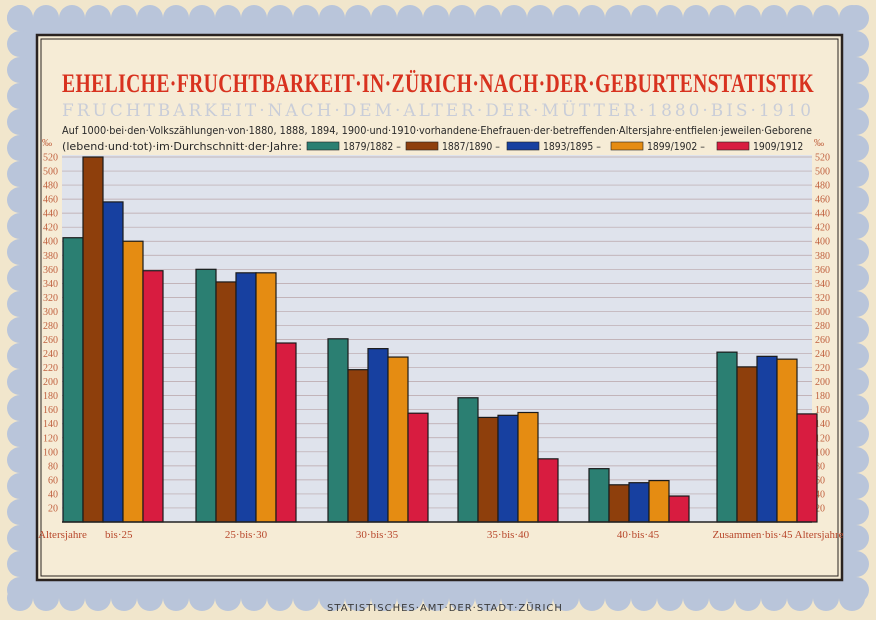 The image size is (876, 620). I want to click on y-tick-right: 440, so click(822, 214).